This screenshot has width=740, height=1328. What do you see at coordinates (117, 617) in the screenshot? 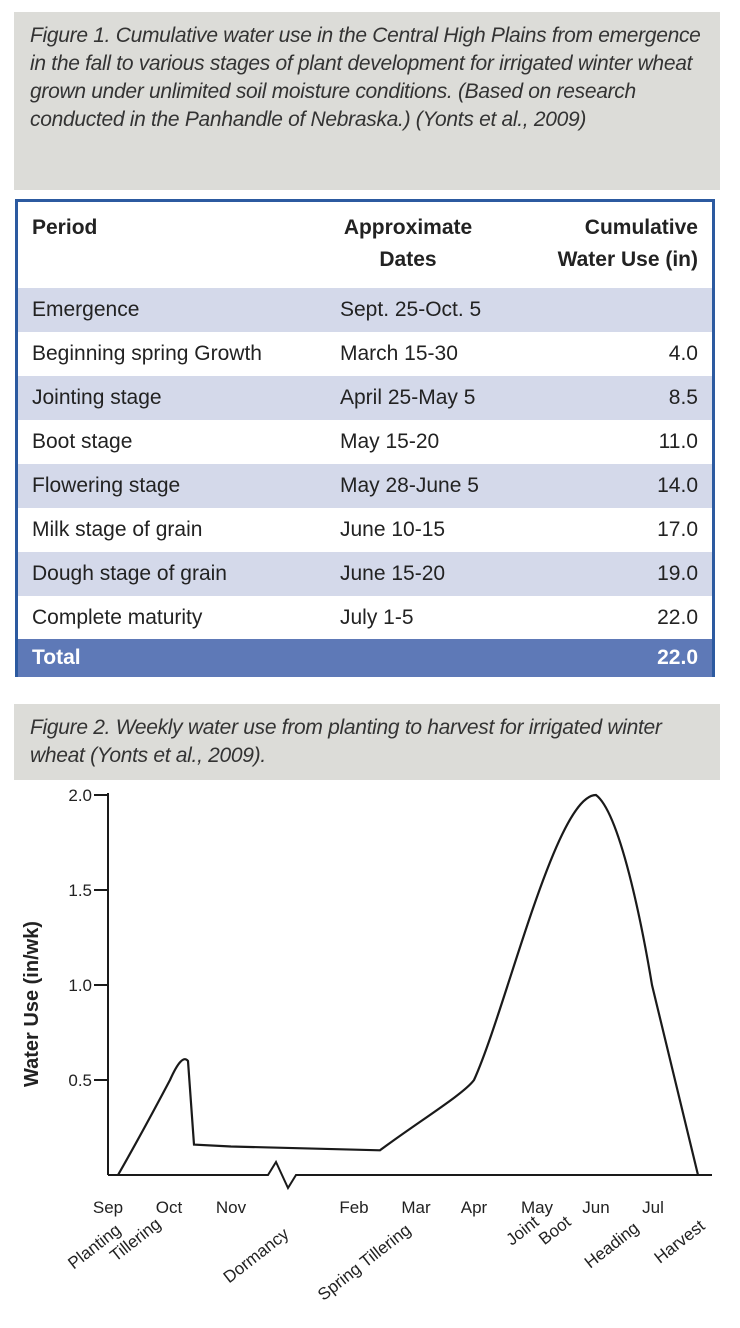
I see `row-period: Complete maturity` at bounding box center [117, 617].